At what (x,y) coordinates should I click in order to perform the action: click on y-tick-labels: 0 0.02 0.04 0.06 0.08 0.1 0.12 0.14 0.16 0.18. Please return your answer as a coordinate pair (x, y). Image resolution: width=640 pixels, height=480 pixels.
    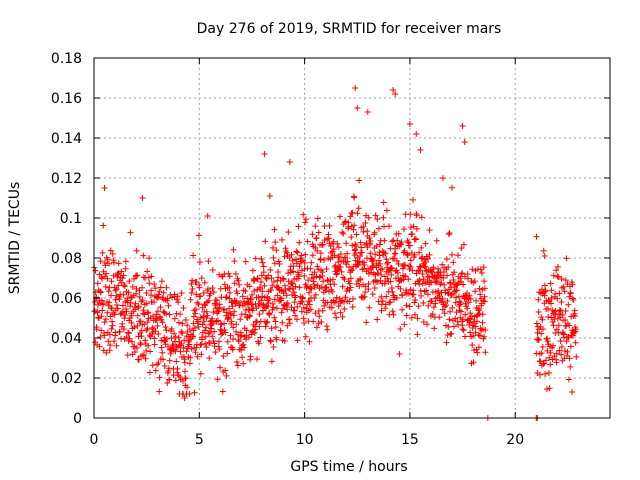
    Looking at the image, I should click on (66, 239).